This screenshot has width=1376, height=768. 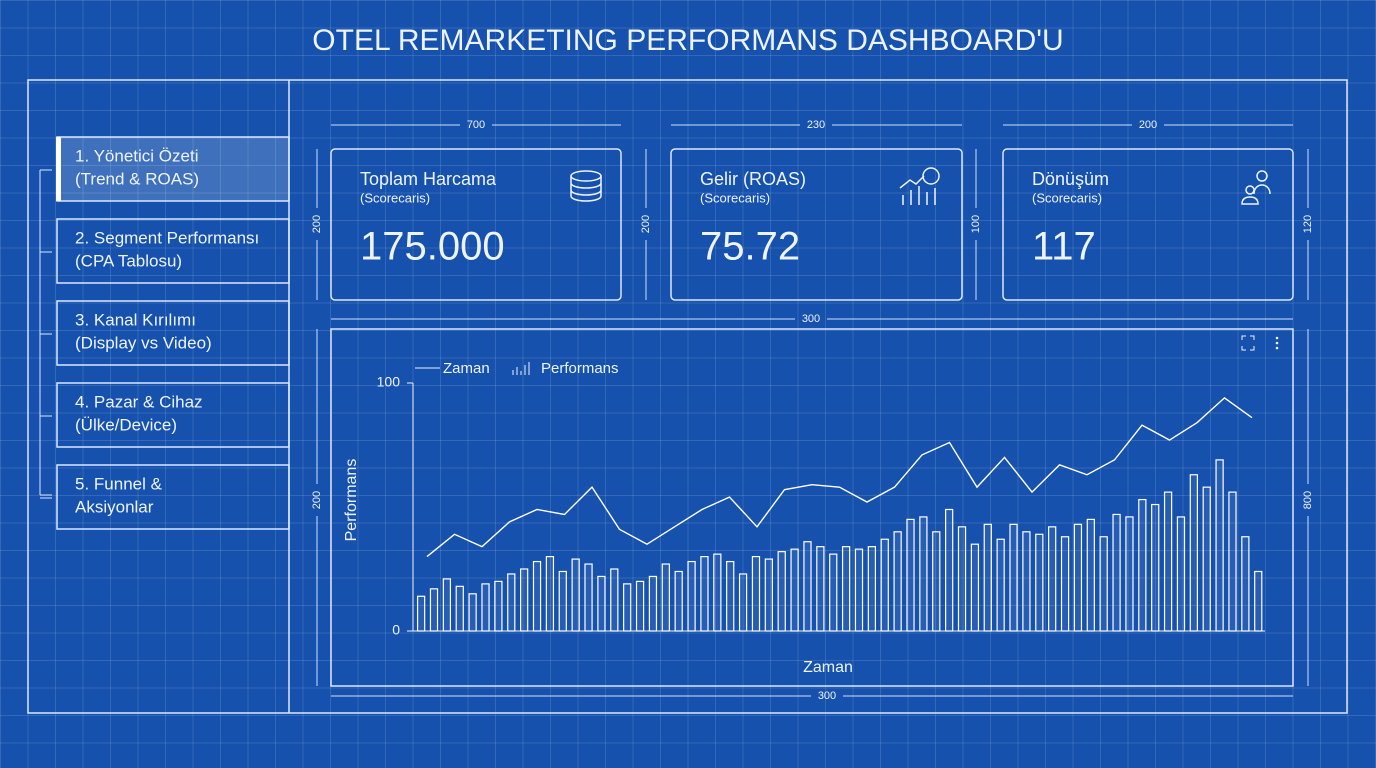 I want to click on dimension-label: 800, so click(x=1308, y=500).